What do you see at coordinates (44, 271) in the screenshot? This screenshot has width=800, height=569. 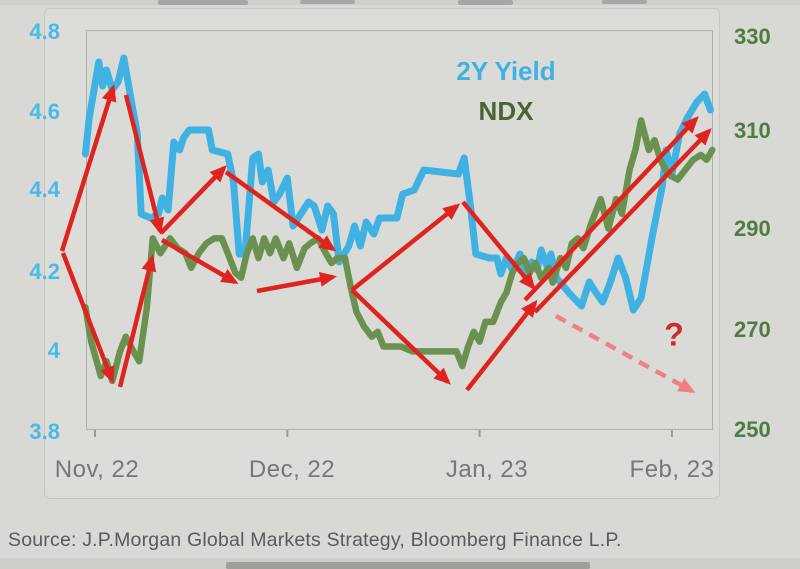 I see `left-axis-label: 4.2` at bounding box center [44, 271].